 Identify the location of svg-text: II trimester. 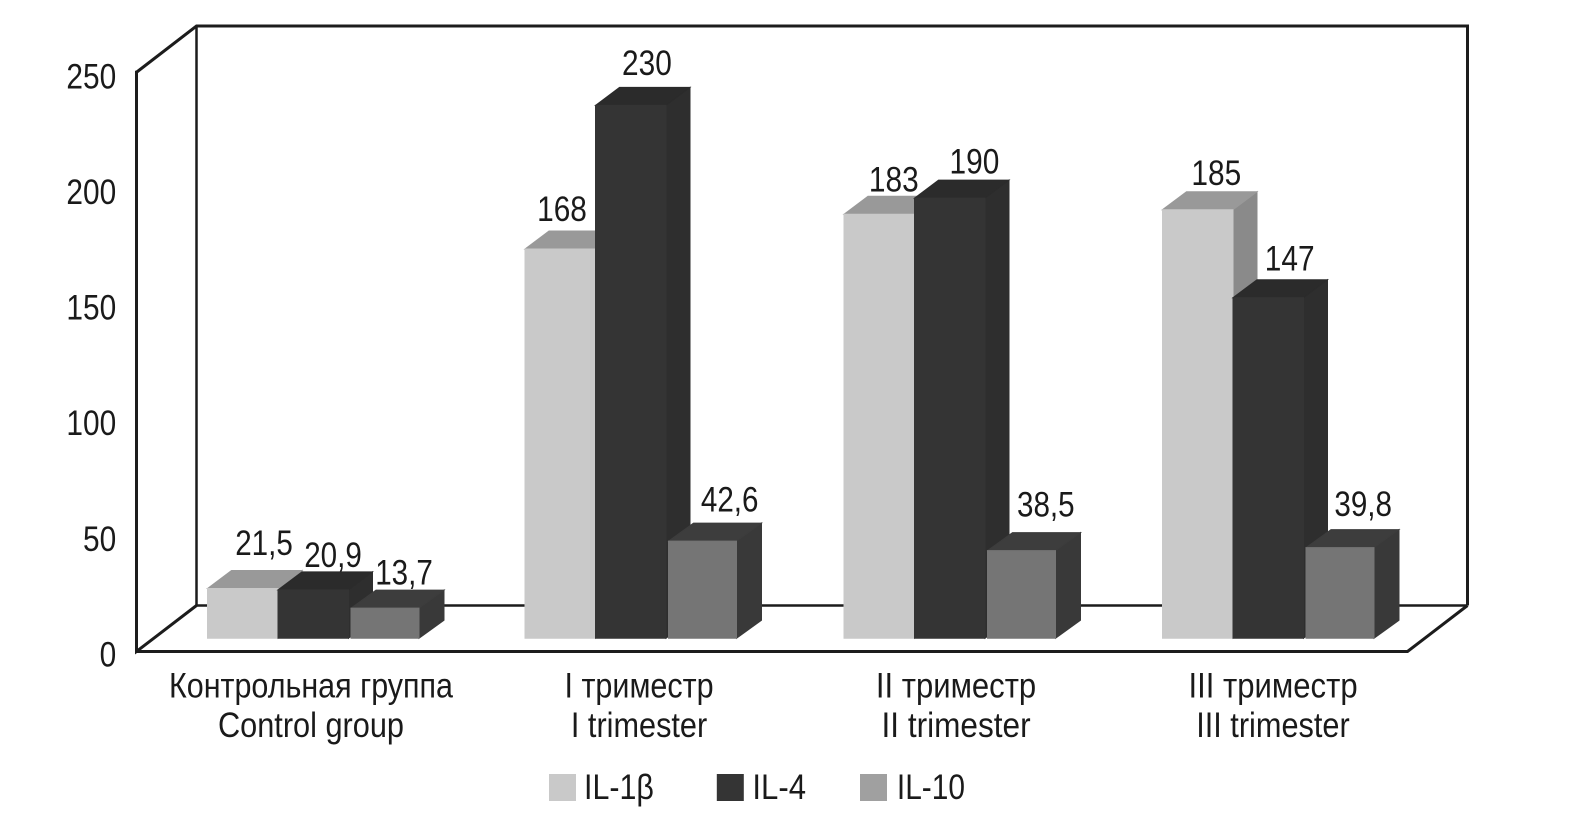
(956, 725).